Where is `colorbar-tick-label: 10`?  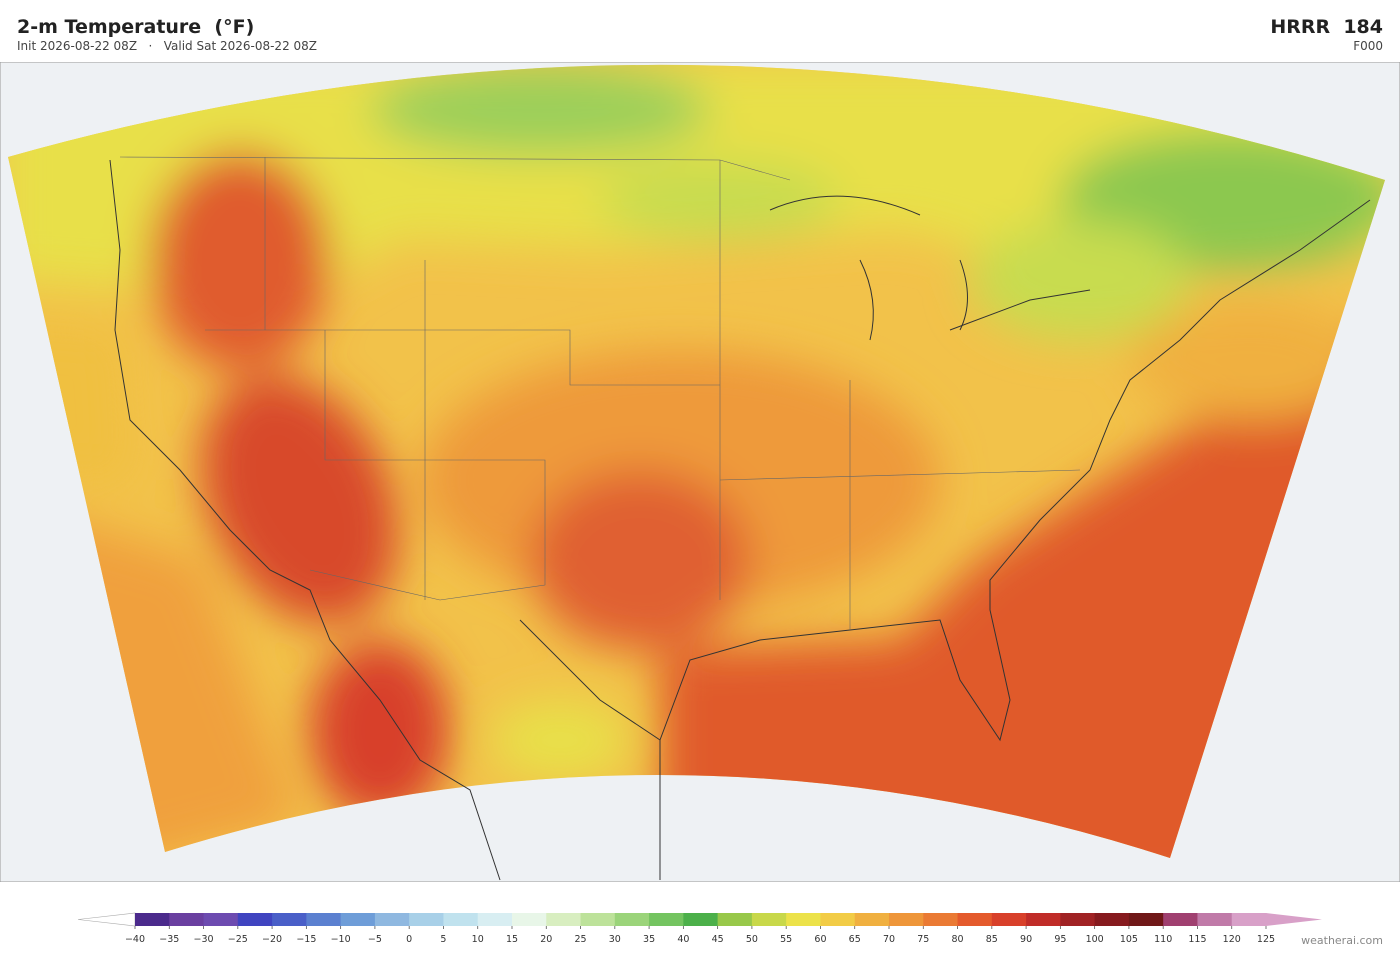
colorbar-tick-label: 10 is located at coordinates (478, 939).